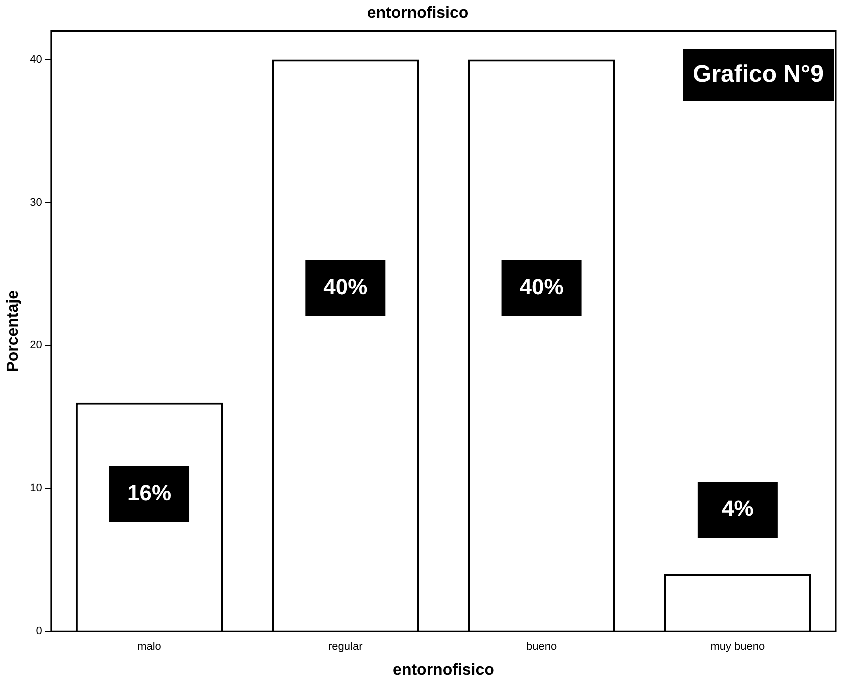 Image resolution: width=848 pixels, height=684 pixels. Describe the element at coordinates (36, 488) in the screenshot. I see `y-tick-label: 10` at that location.